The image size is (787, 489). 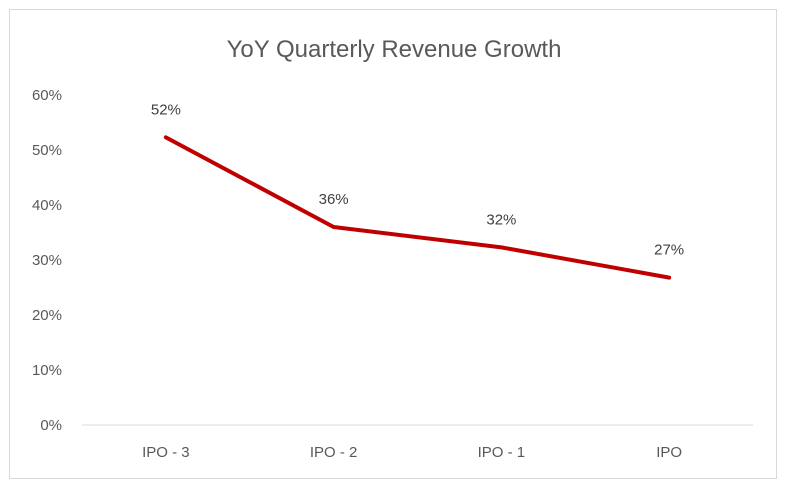 I want to click on x-tick-label: IPO - 1, so click(x=502, y=452).